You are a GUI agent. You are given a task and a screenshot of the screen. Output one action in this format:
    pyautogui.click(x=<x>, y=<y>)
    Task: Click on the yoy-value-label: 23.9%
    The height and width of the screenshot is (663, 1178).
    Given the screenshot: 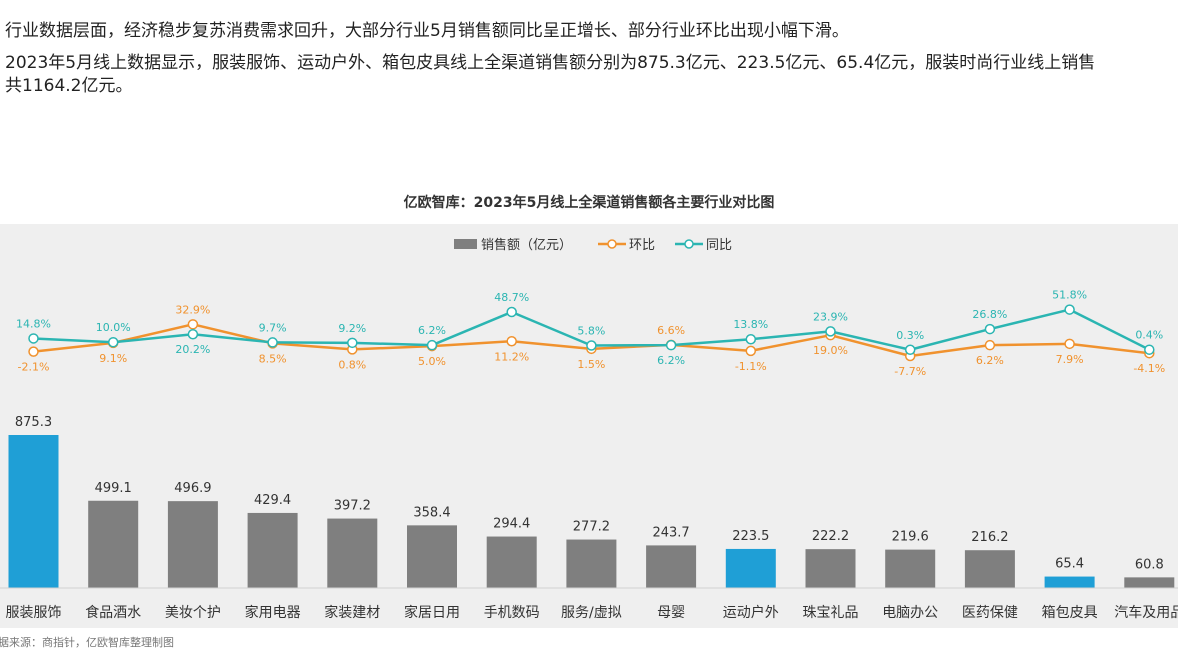 What is the action you would take?
    pyautogui.click(x=830, y=316)
    